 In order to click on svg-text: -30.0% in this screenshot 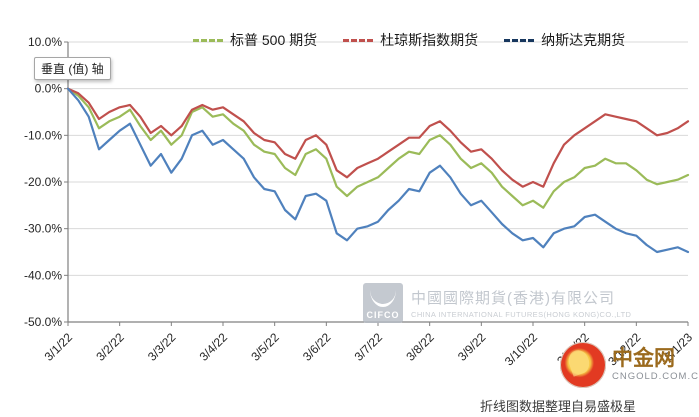, I will do `click(43, 229)`.